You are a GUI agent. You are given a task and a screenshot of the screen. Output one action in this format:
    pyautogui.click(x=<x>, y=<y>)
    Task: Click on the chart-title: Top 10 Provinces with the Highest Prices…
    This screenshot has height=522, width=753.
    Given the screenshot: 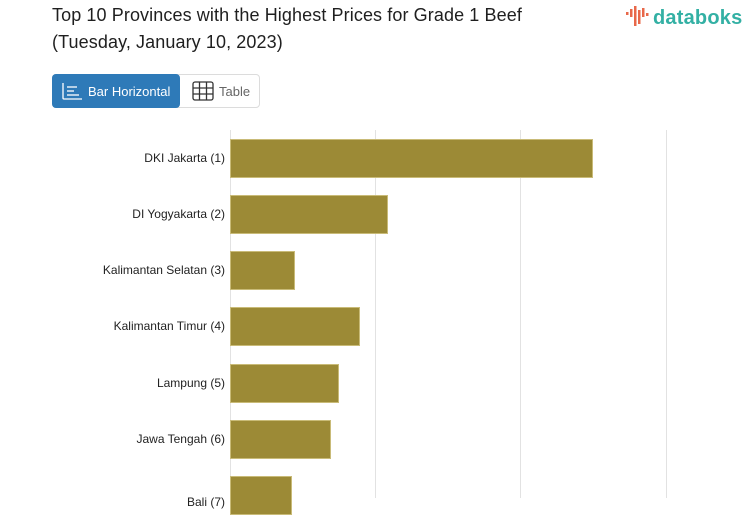 What is the action you would take?
    pyautogui.click(x=322, y=29)
    